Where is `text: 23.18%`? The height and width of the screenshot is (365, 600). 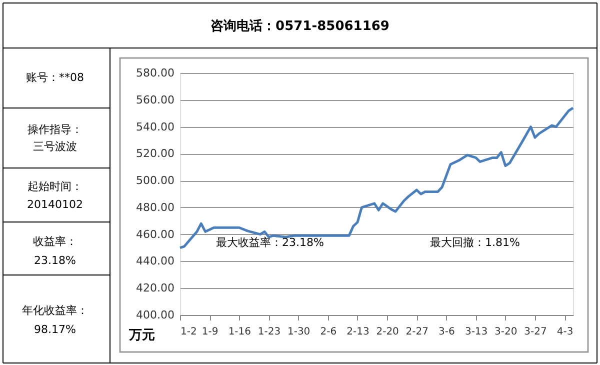 text: 23.18% is located at coordinates (55, 260).